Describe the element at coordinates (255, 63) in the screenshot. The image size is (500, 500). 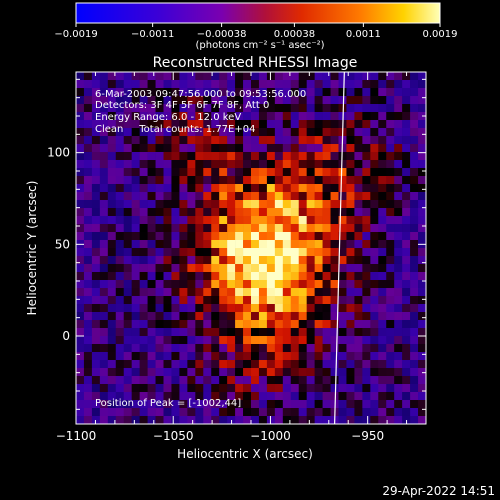
I see `chart-title: Reconstructed RHESSI Image` at that location.